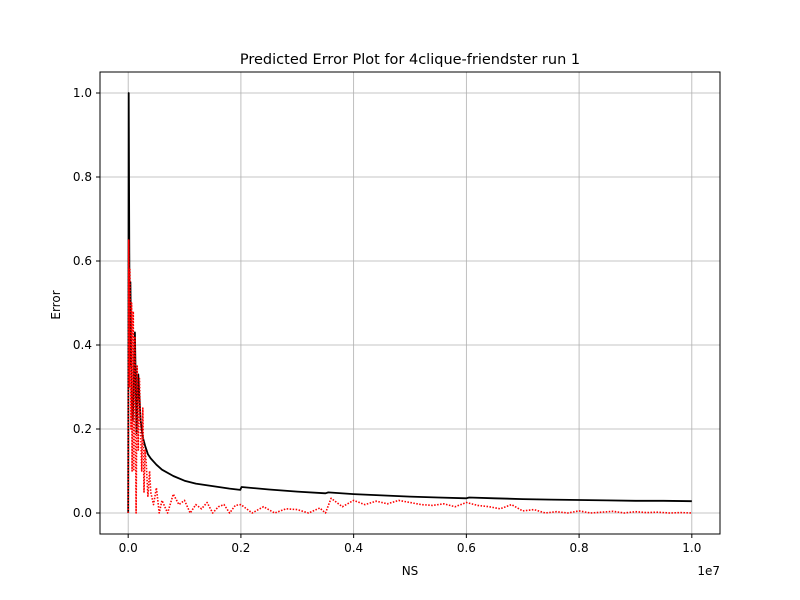 This screenshot has height=600, width=800. Describe the element at coordinates (579, 548) in the screenshot. I see `x-tick-label: 0.8` at that location.